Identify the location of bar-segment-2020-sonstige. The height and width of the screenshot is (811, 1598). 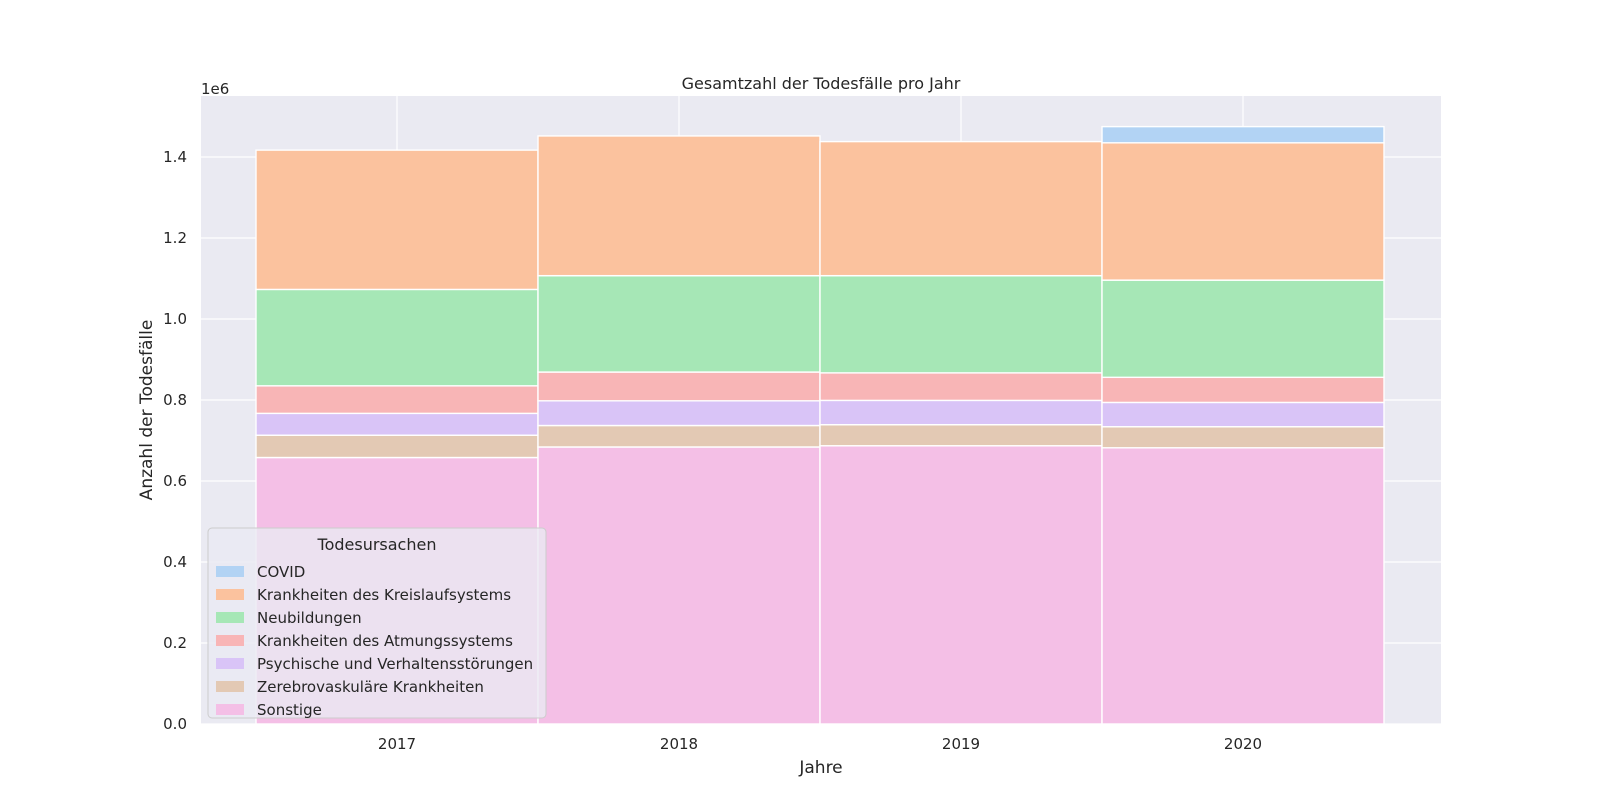
(1243, 586).